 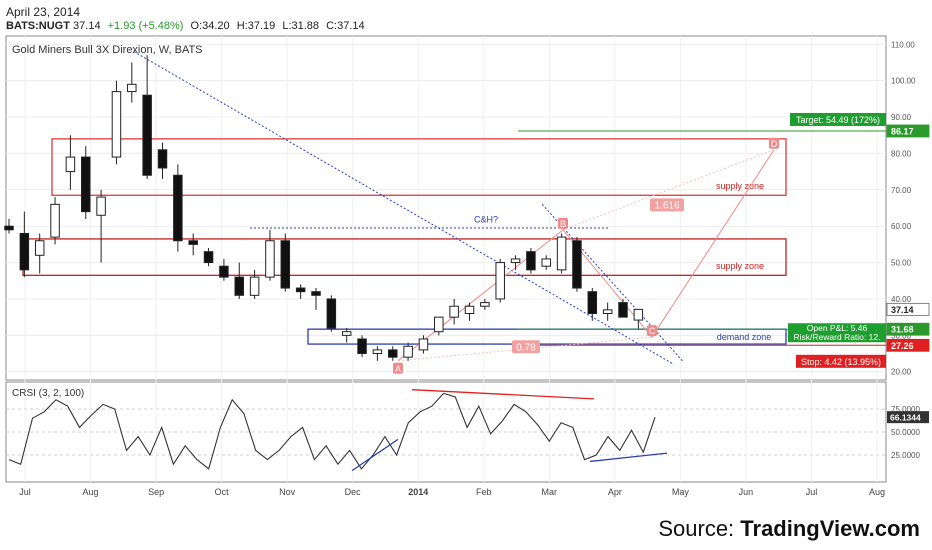 I want to click on symbol-label: BATS:NUGT, so click(x=38, y=26).